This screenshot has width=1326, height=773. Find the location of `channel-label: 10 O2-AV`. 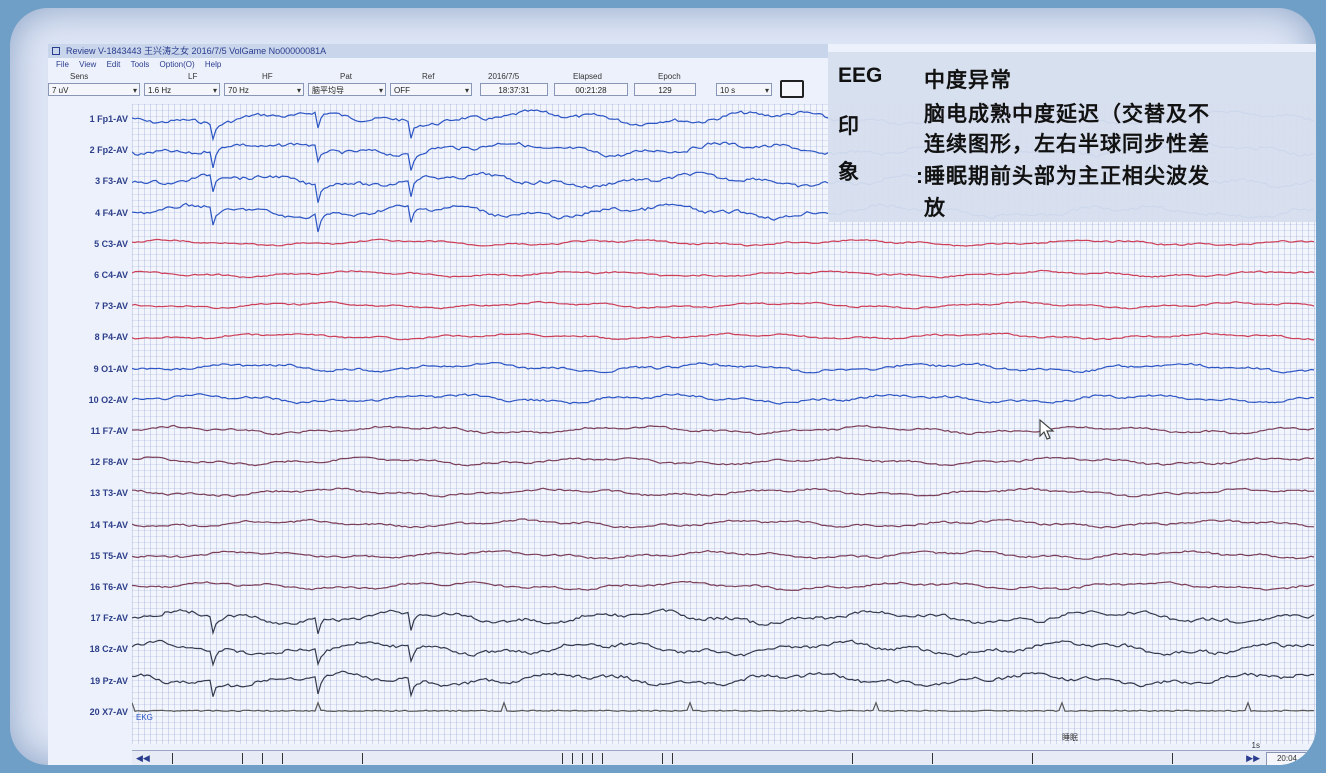

channel-label: 10 O2-AV is located at coordinates (88, 400).